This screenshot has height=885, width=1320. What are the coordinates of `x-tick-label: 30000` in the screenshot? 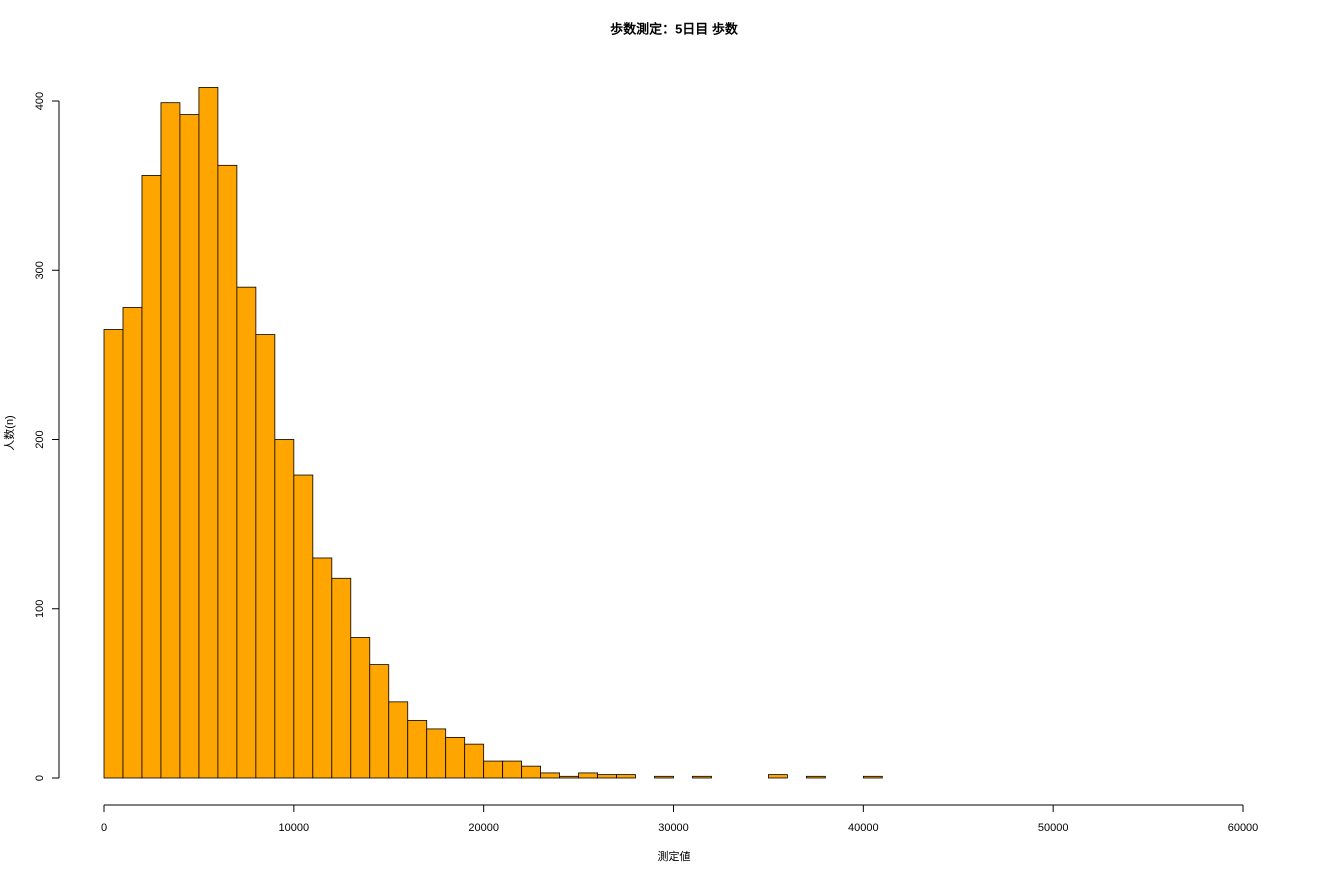 It's located at (673, 828).